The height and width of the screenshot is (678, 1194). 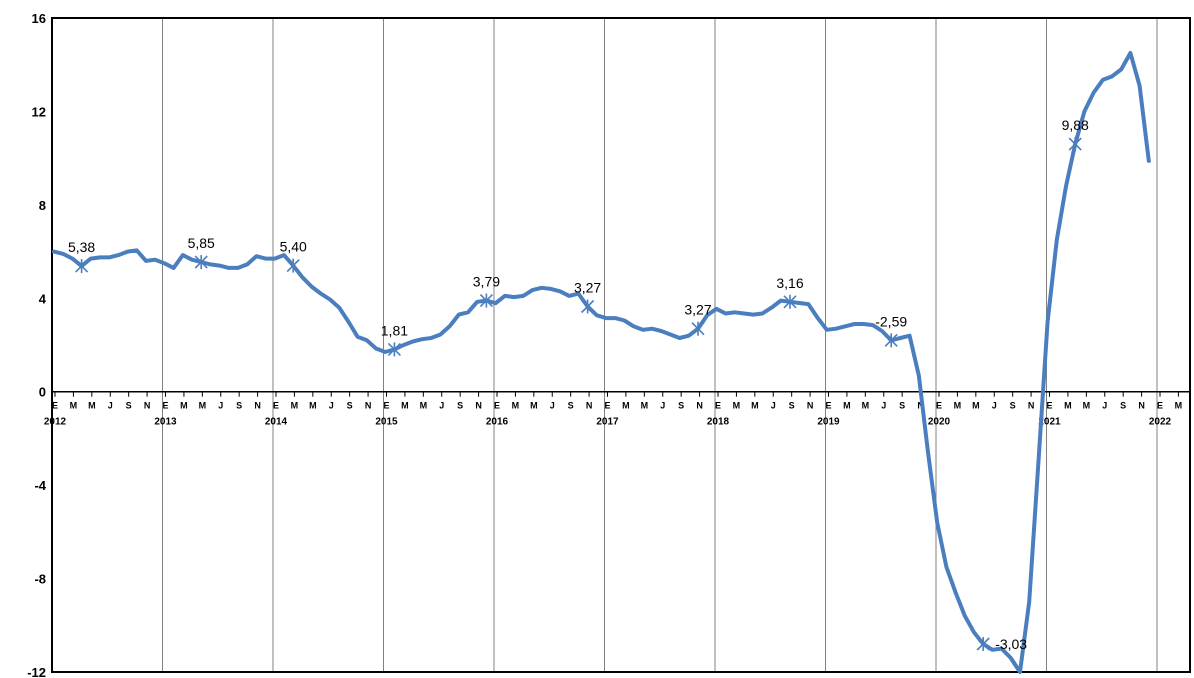 I want to click on year-tick-label: 2018, so click(x=718, y=422).